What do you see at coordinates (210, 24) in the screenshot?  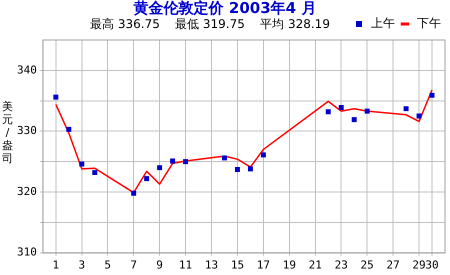 I see `chart-subtitle: 最高 336.75 最低 319.75 平均 328.19` at bounding box center [210, 24].